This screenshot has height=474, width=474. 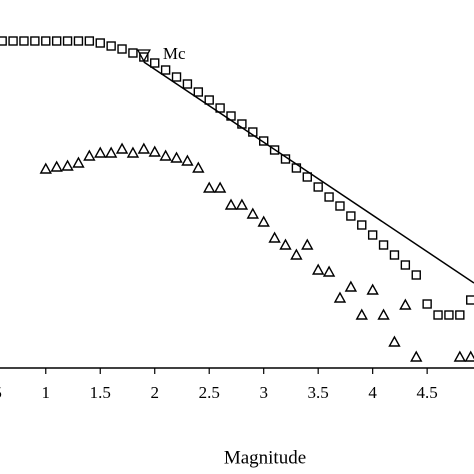 I want to click on x-tick-label: 4, so click(x=372, y=392).